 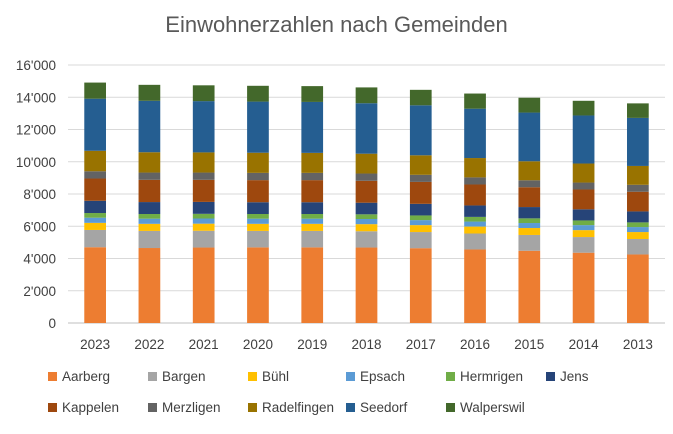 I want to click on legend-label: Aarberg, so click(x=86, y=376).